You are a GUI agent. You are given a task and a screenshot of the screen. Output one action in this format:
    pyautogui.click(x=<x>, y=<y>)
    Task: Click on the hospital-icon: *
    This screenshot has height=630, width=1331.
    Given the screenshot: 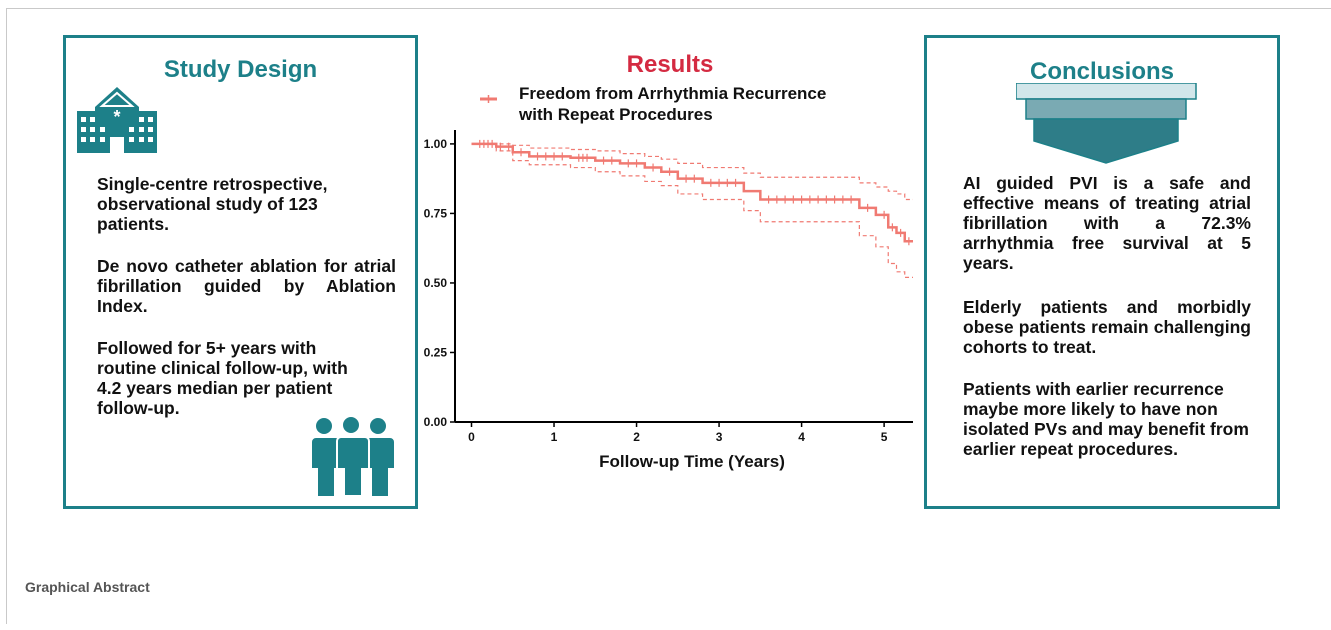 What is the action you would take?
    pyautogui.click(x=117, y=120)
    